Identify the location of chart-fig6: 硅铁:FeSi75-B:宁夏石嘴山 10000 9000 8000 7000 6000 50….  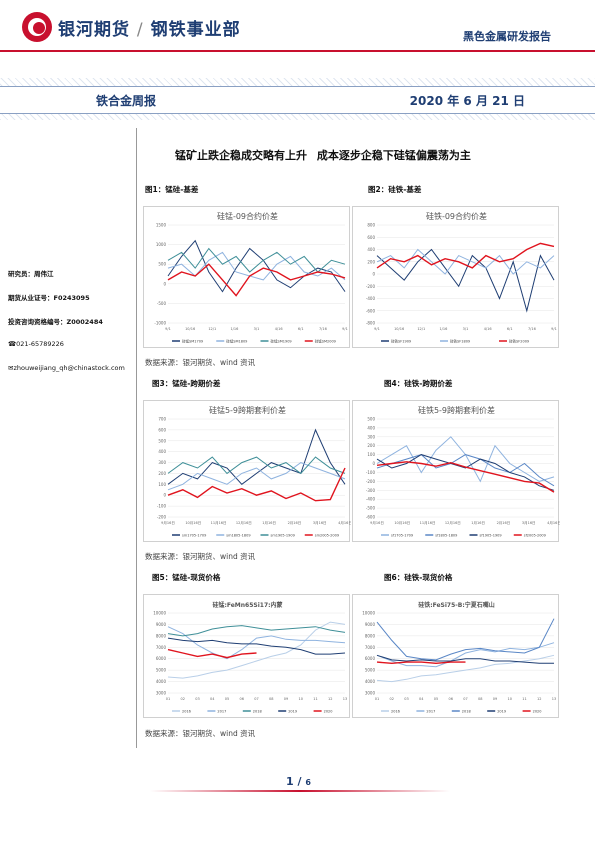
(455, 656).